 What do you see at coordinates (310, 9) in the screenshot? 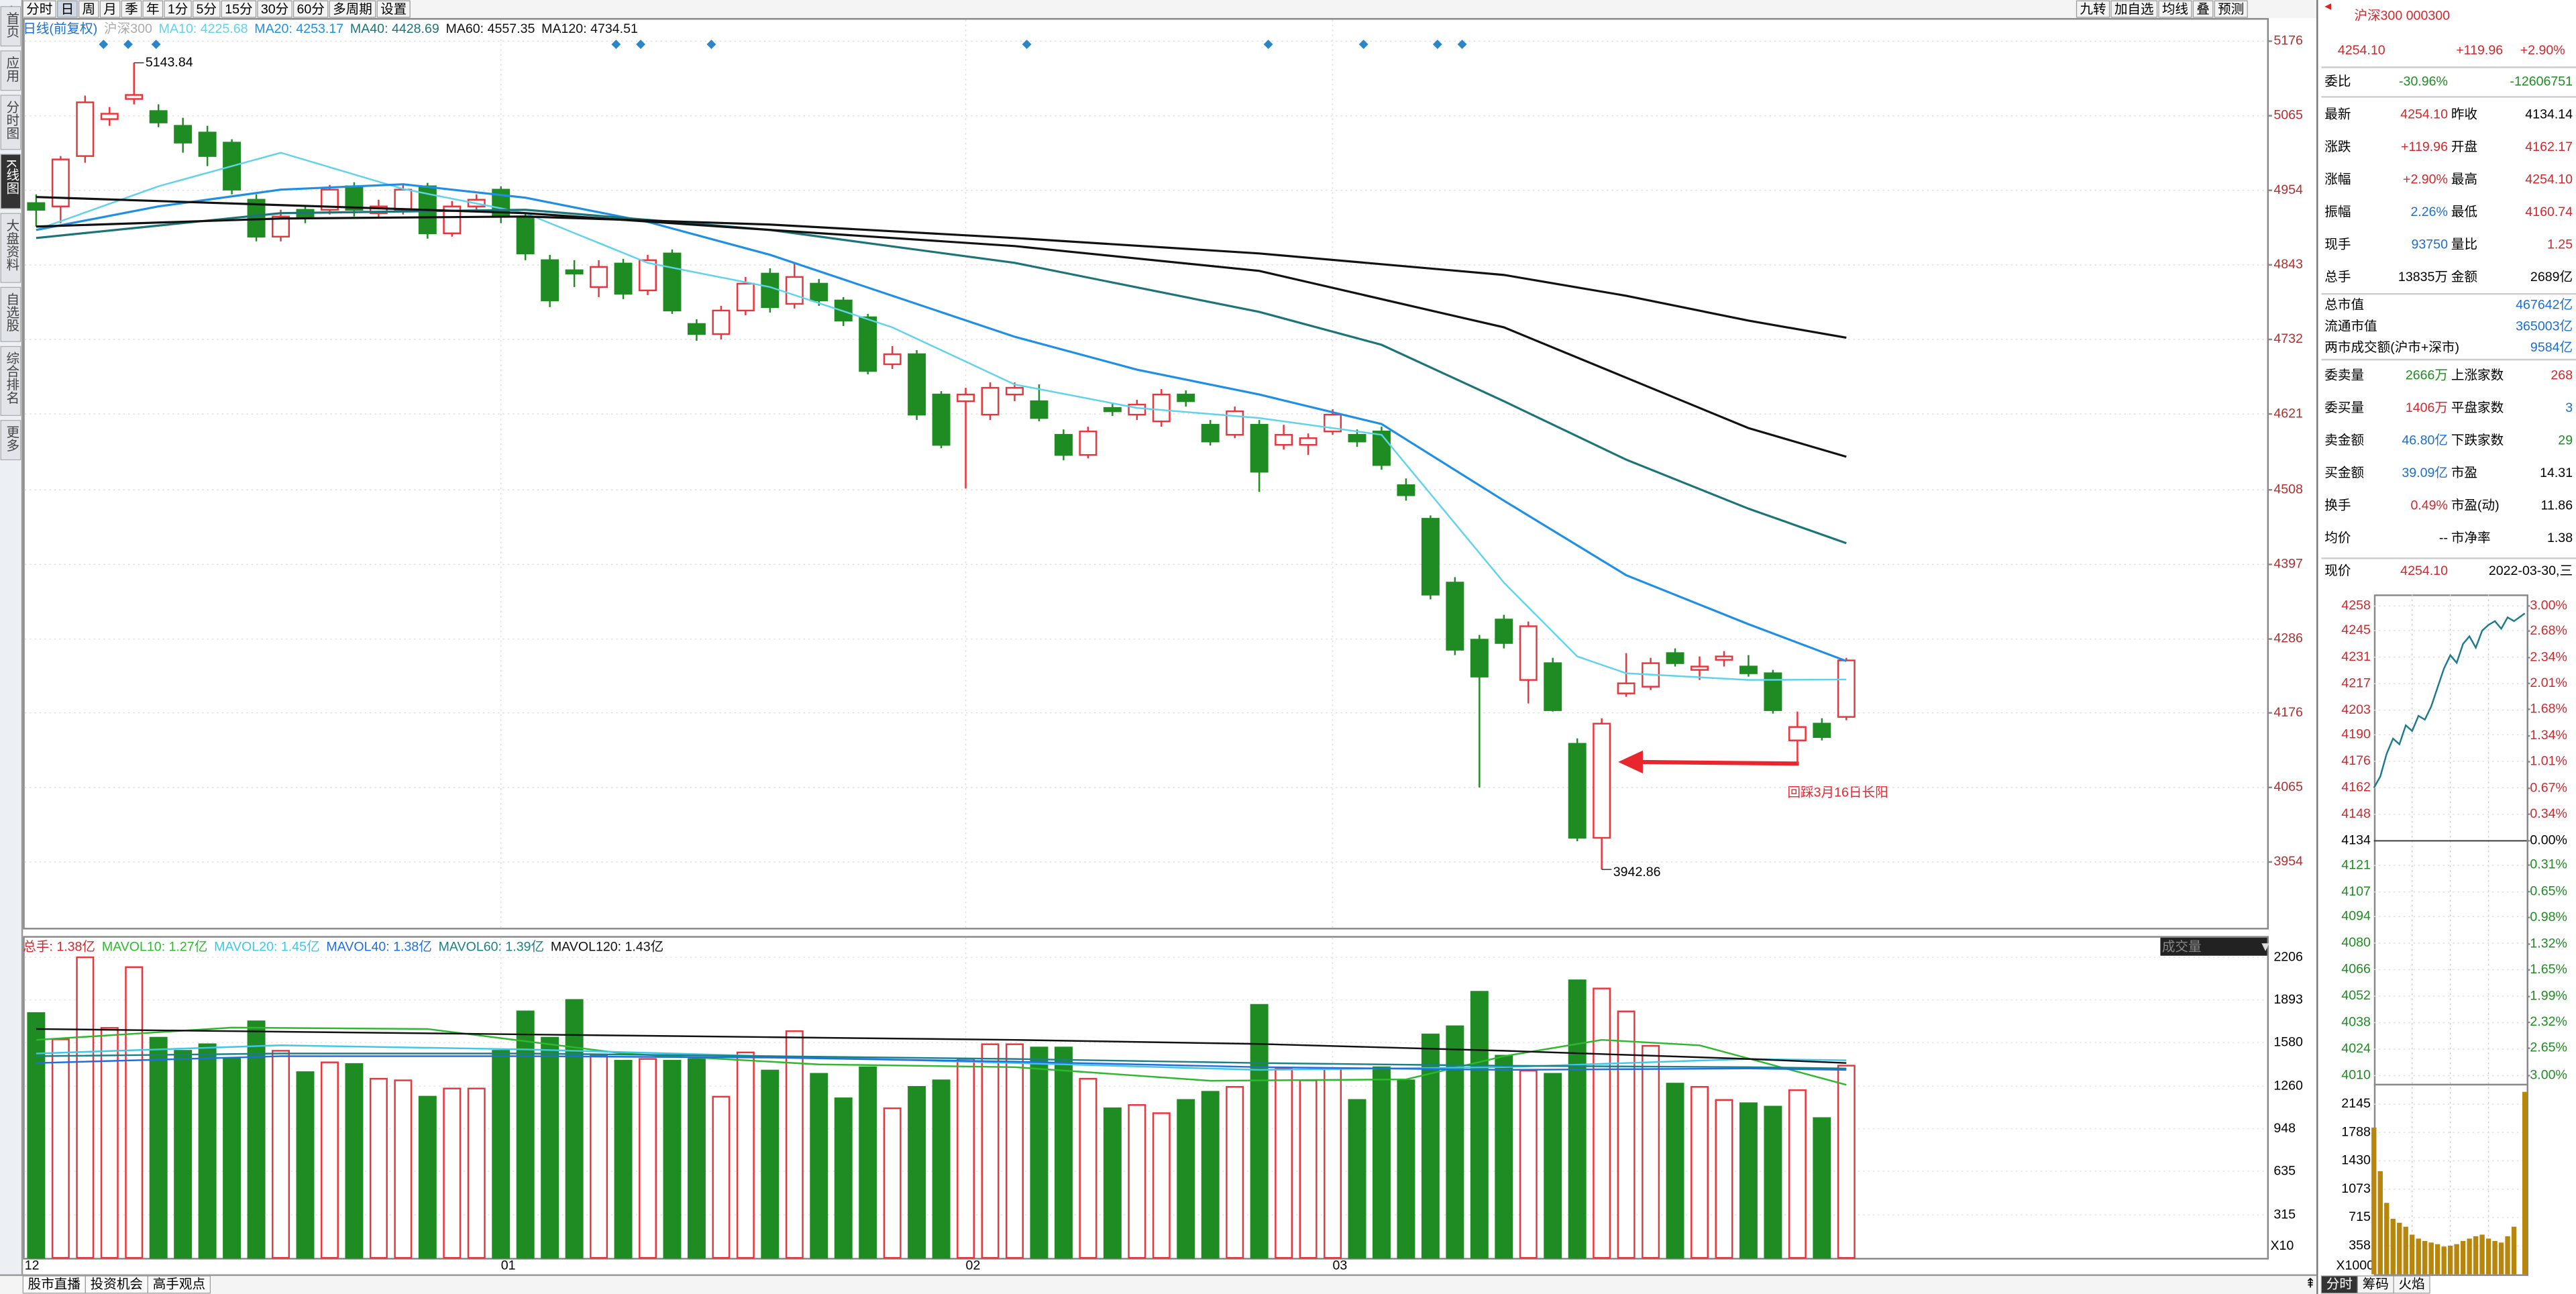
I see `toolbar-button: 60分` at bounding box center [310, 9].